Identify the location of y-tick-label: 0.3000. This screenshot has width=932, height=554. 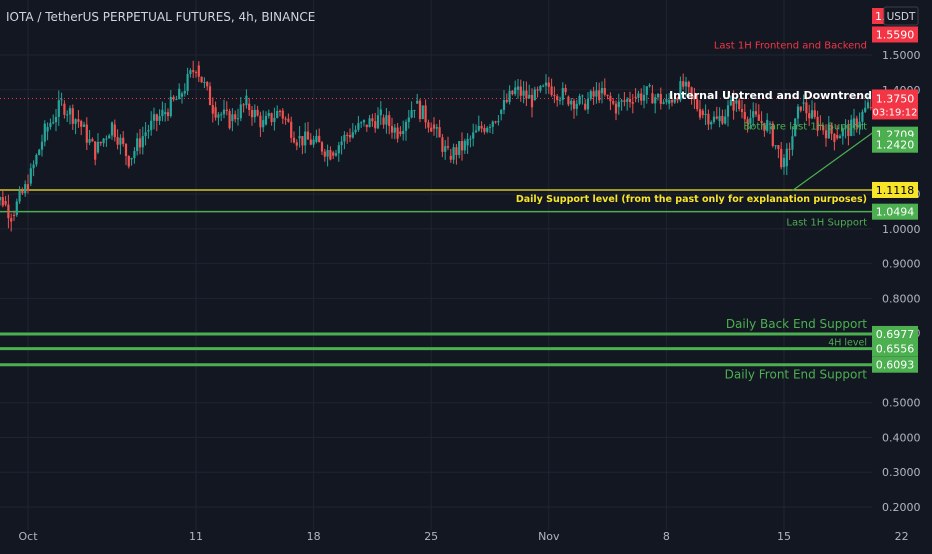
(901, 472).